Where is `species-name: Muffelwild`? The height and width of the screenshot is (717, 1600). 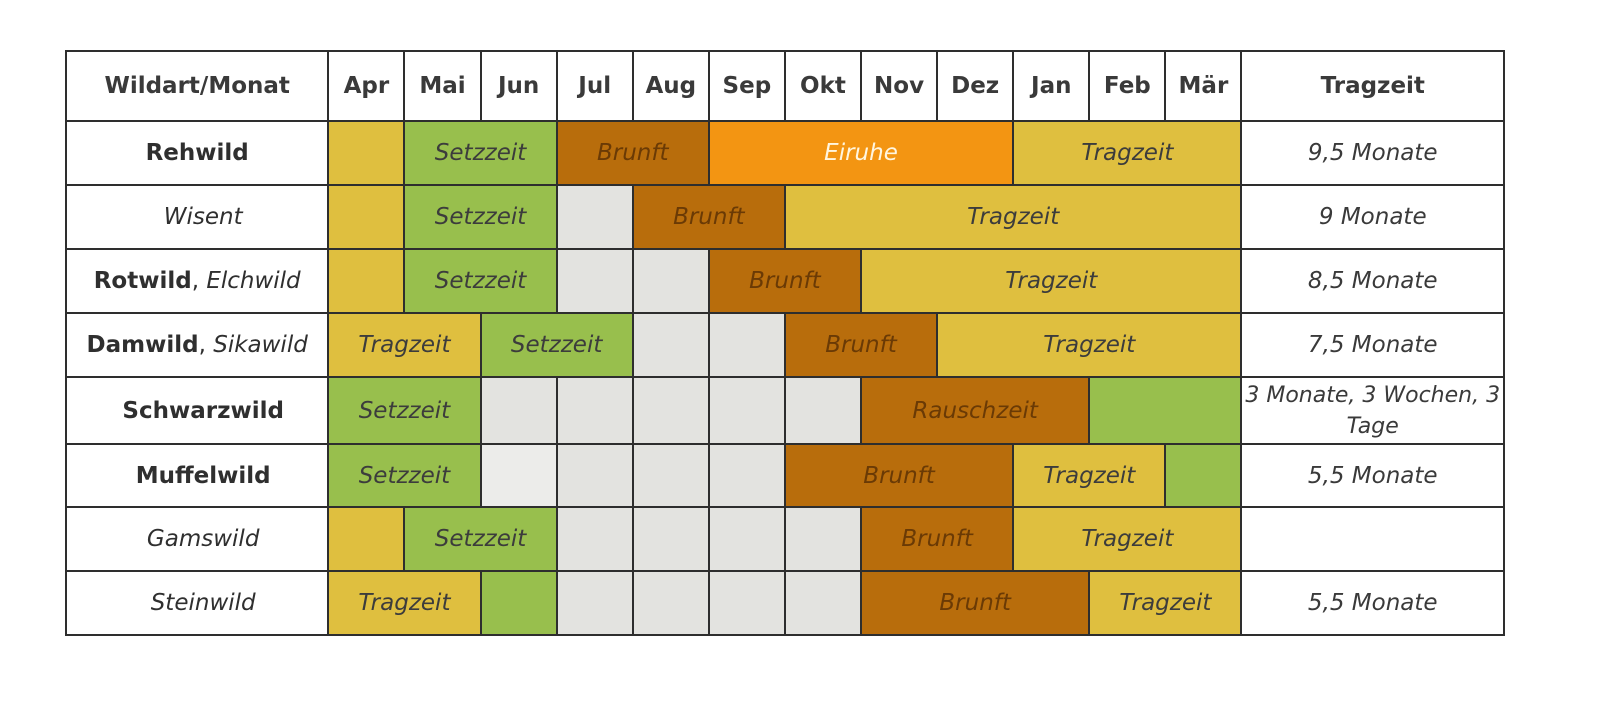 species-name: Muffelwild is located at coordinates (203, 475).